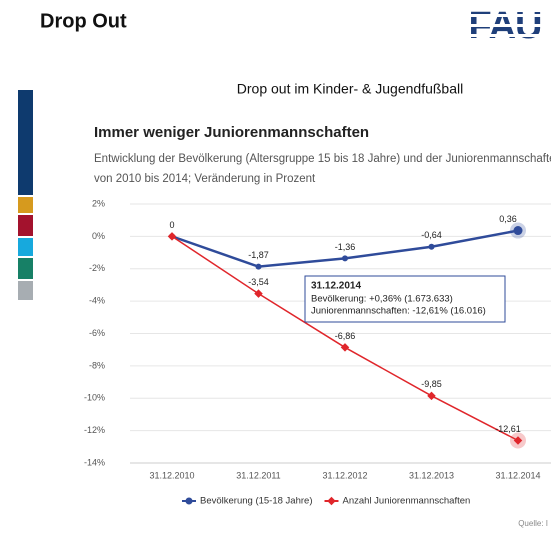 This screenshot has width=551, height=536. What do you see at coordinates (94, 398) in the screenshot?
I see `y-tick-label: -10%` at bounding box center [94, 398].